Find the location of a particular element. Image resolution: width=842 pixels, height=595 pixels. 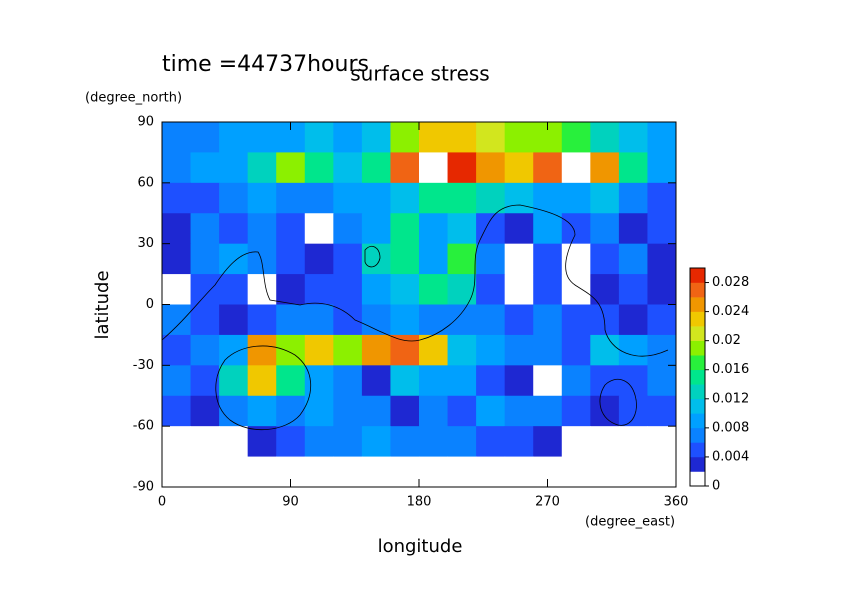

colorbar-tick-label: 0.02 is located at coordinates (726, 340).